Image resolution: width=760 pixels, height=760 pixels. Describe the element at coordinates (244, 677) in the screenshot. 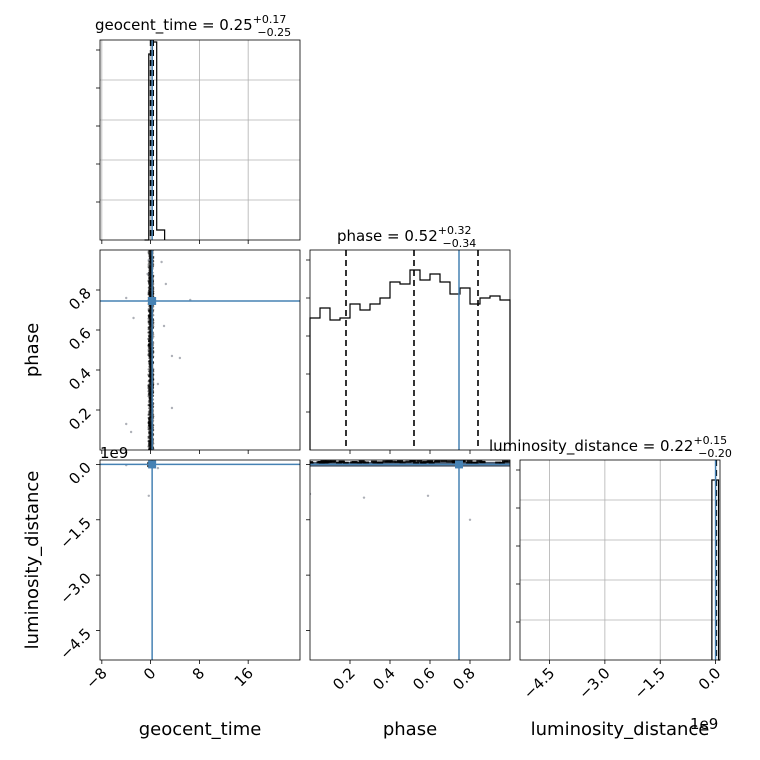

I see `x-tick-label: 16` at that location.